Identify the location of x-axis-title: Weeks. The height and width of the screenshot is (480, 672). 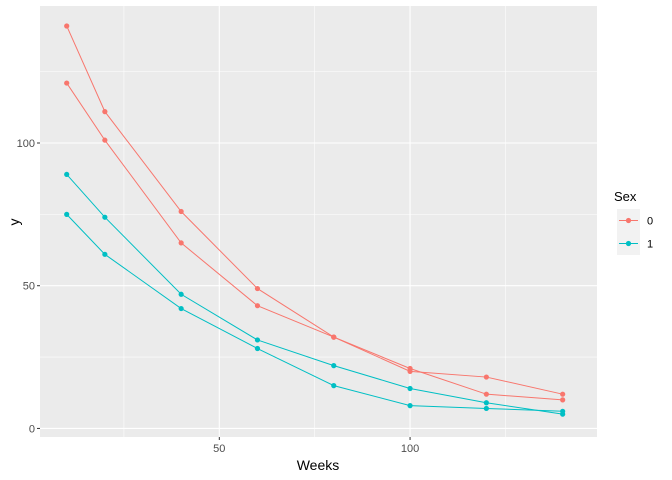
(318, 465).